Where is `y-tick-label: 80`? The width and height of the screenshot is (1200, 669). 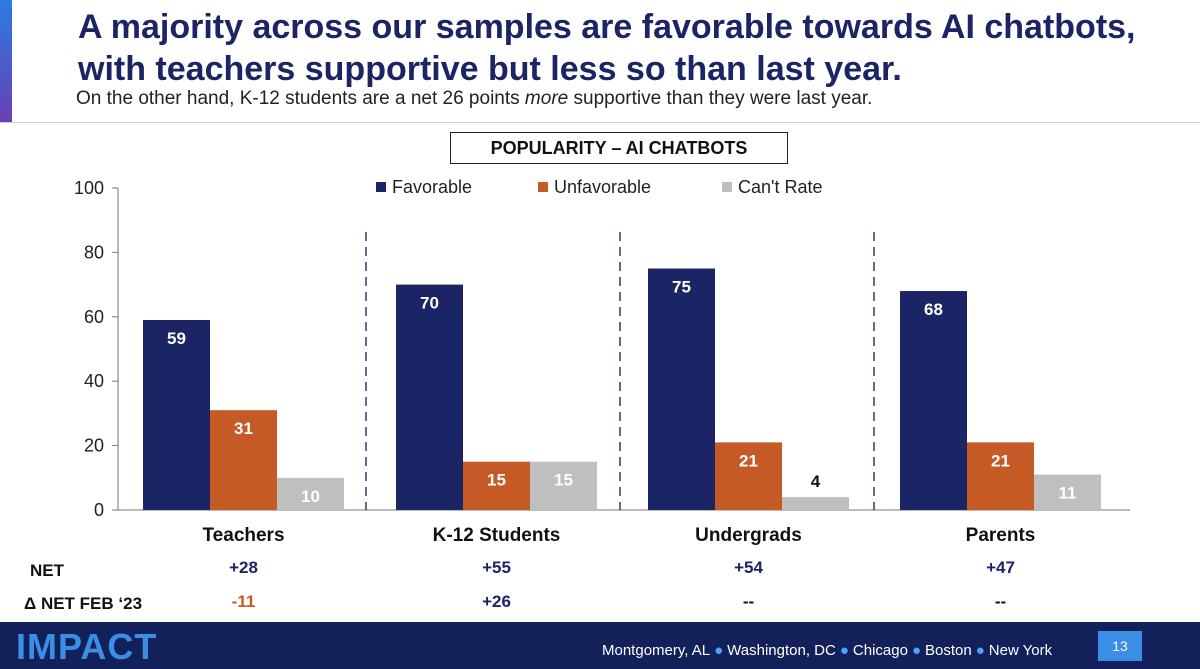 y-tick-label: 80 is located at coordinates (94, 252).